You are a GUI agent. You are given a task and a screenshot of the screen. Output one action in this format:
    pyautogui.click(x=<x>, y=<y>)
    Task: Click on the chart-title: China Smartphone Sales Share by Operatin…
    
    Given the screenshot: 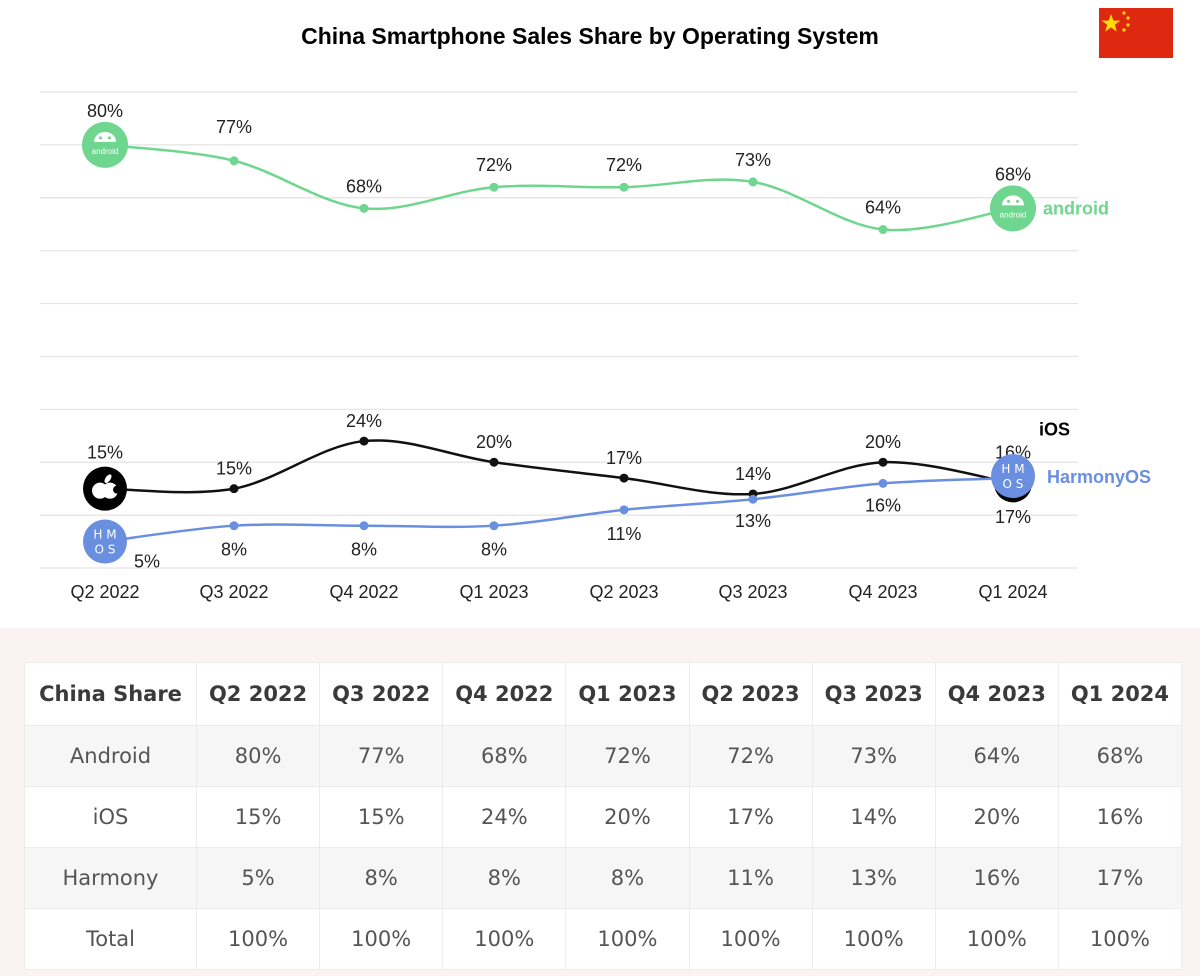 What is the action you would take?
    pyautogui.click(x=590, y=36)
    